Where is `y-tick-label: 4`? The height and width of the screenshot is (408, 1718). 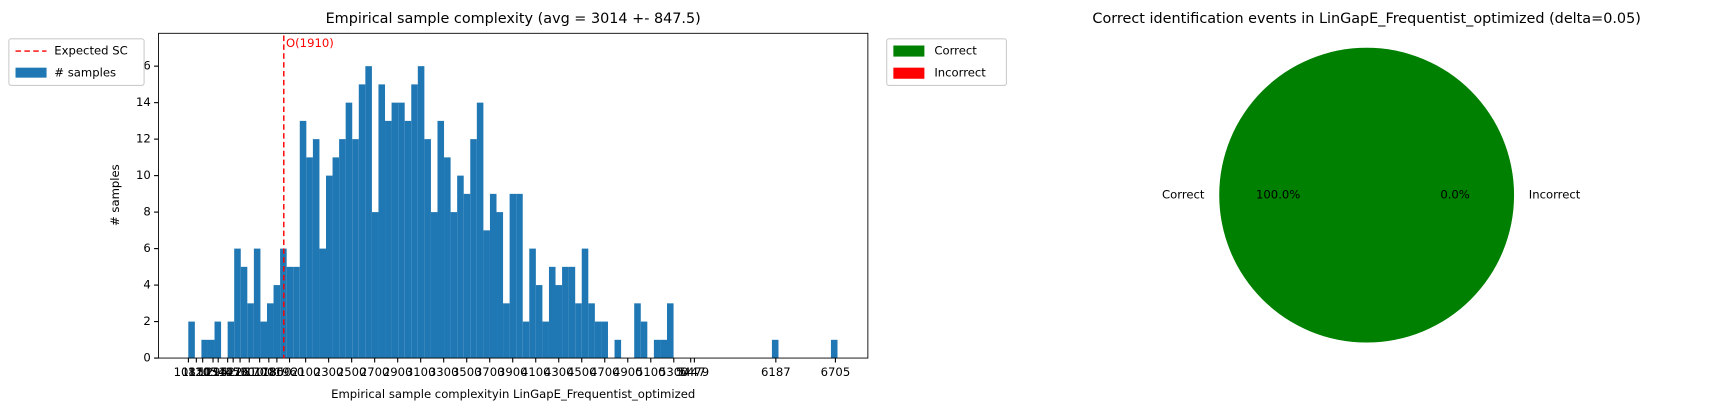
y-tick-label: 4 is located at coordinates (146, 285).